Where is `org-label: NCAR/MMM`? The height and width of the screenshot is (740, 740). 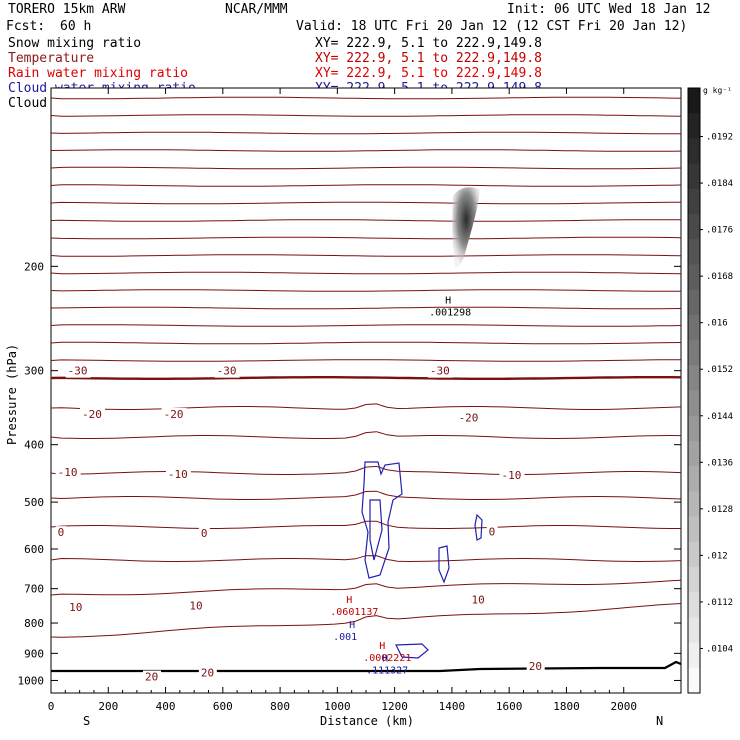 org-label: NCAR/MMM is located at coordinates (256, 9).